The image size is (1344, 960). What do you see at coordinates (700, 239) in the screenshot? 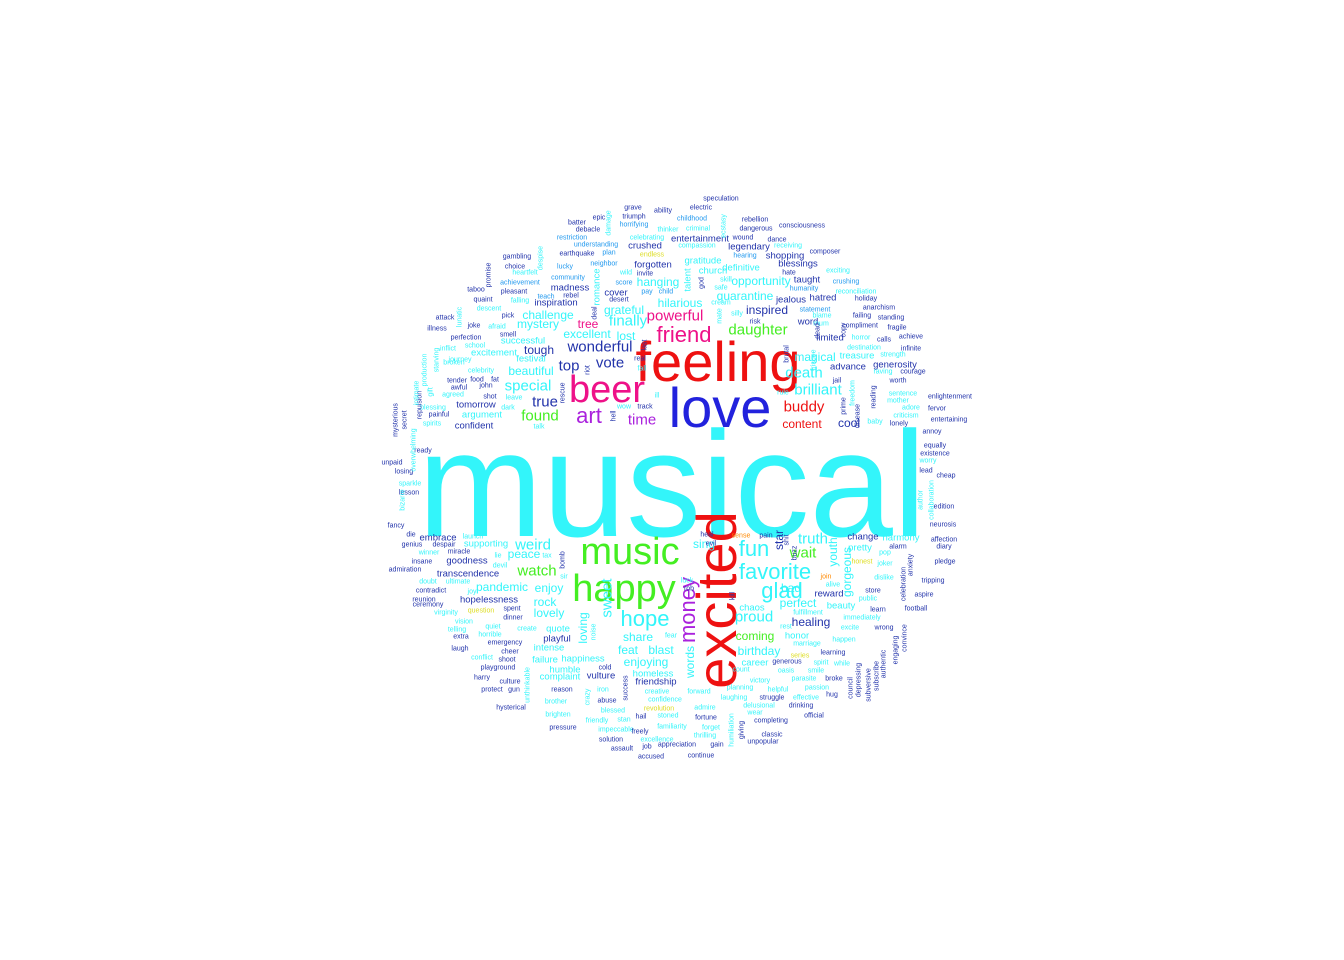
I see `word: entertainment` at bounding box center [700, 239].